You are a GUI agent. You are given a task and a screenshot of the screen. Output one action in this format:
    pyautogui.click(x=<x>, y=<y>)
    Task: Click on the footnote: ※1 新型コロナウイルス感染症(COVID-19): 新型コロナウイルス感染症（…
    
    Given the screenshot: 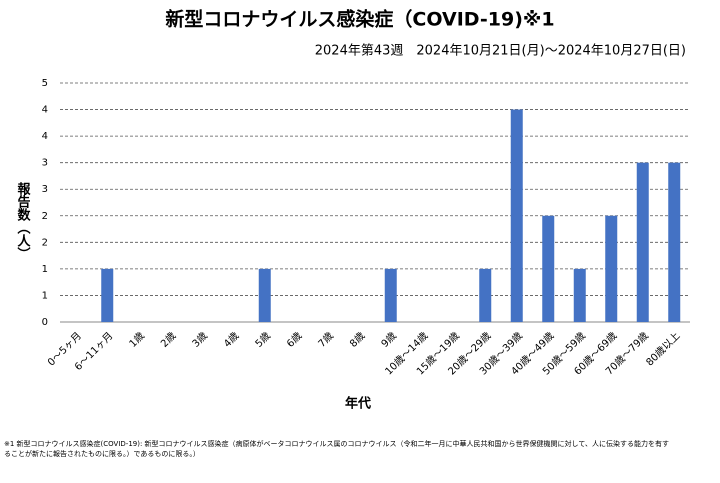 What is the action you would take?
    pyautogui.click(x=336, y=443)
    